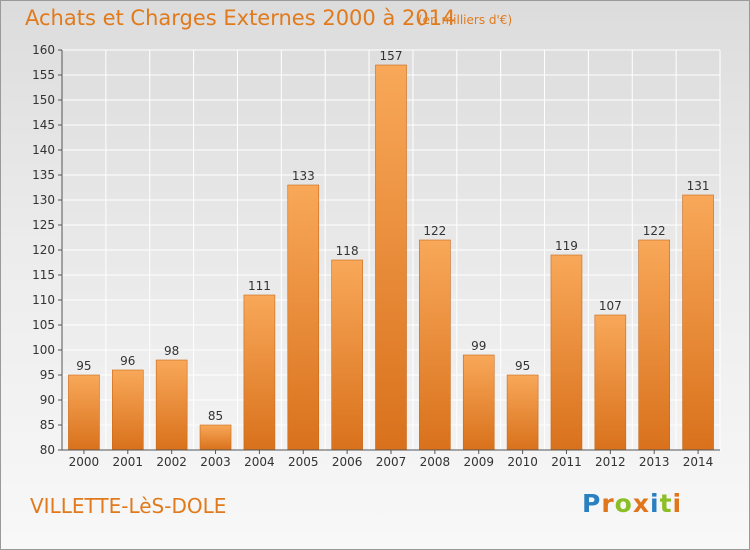 The height and width of the screenshot is (550, 750). I want to click on logo-letter: P, so click(592, 503).